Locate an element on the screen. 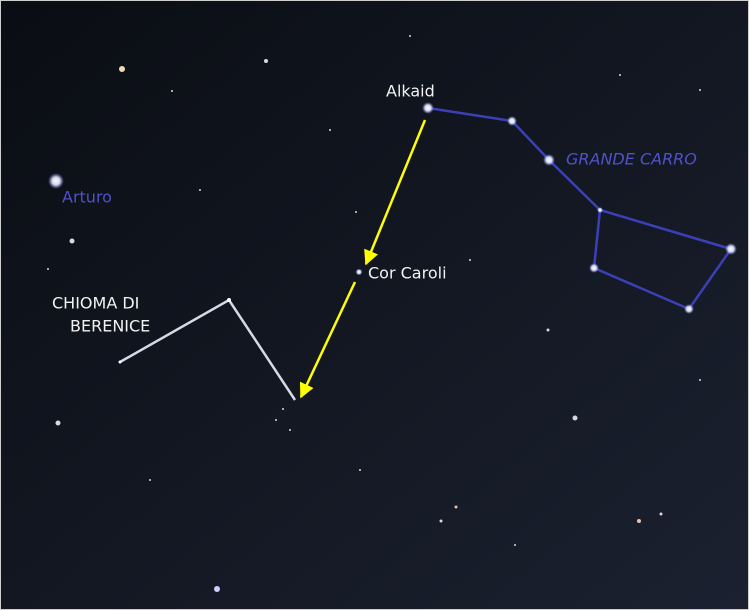  star-label: Alkaid is located at coordinates (410, 91).